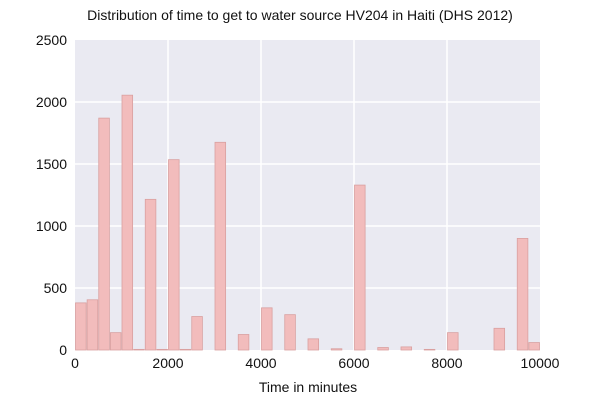 Image resolution: width=600 pixels, height=400 pixels. I want to click on x-tick-label: 10000, so click(540, 363).